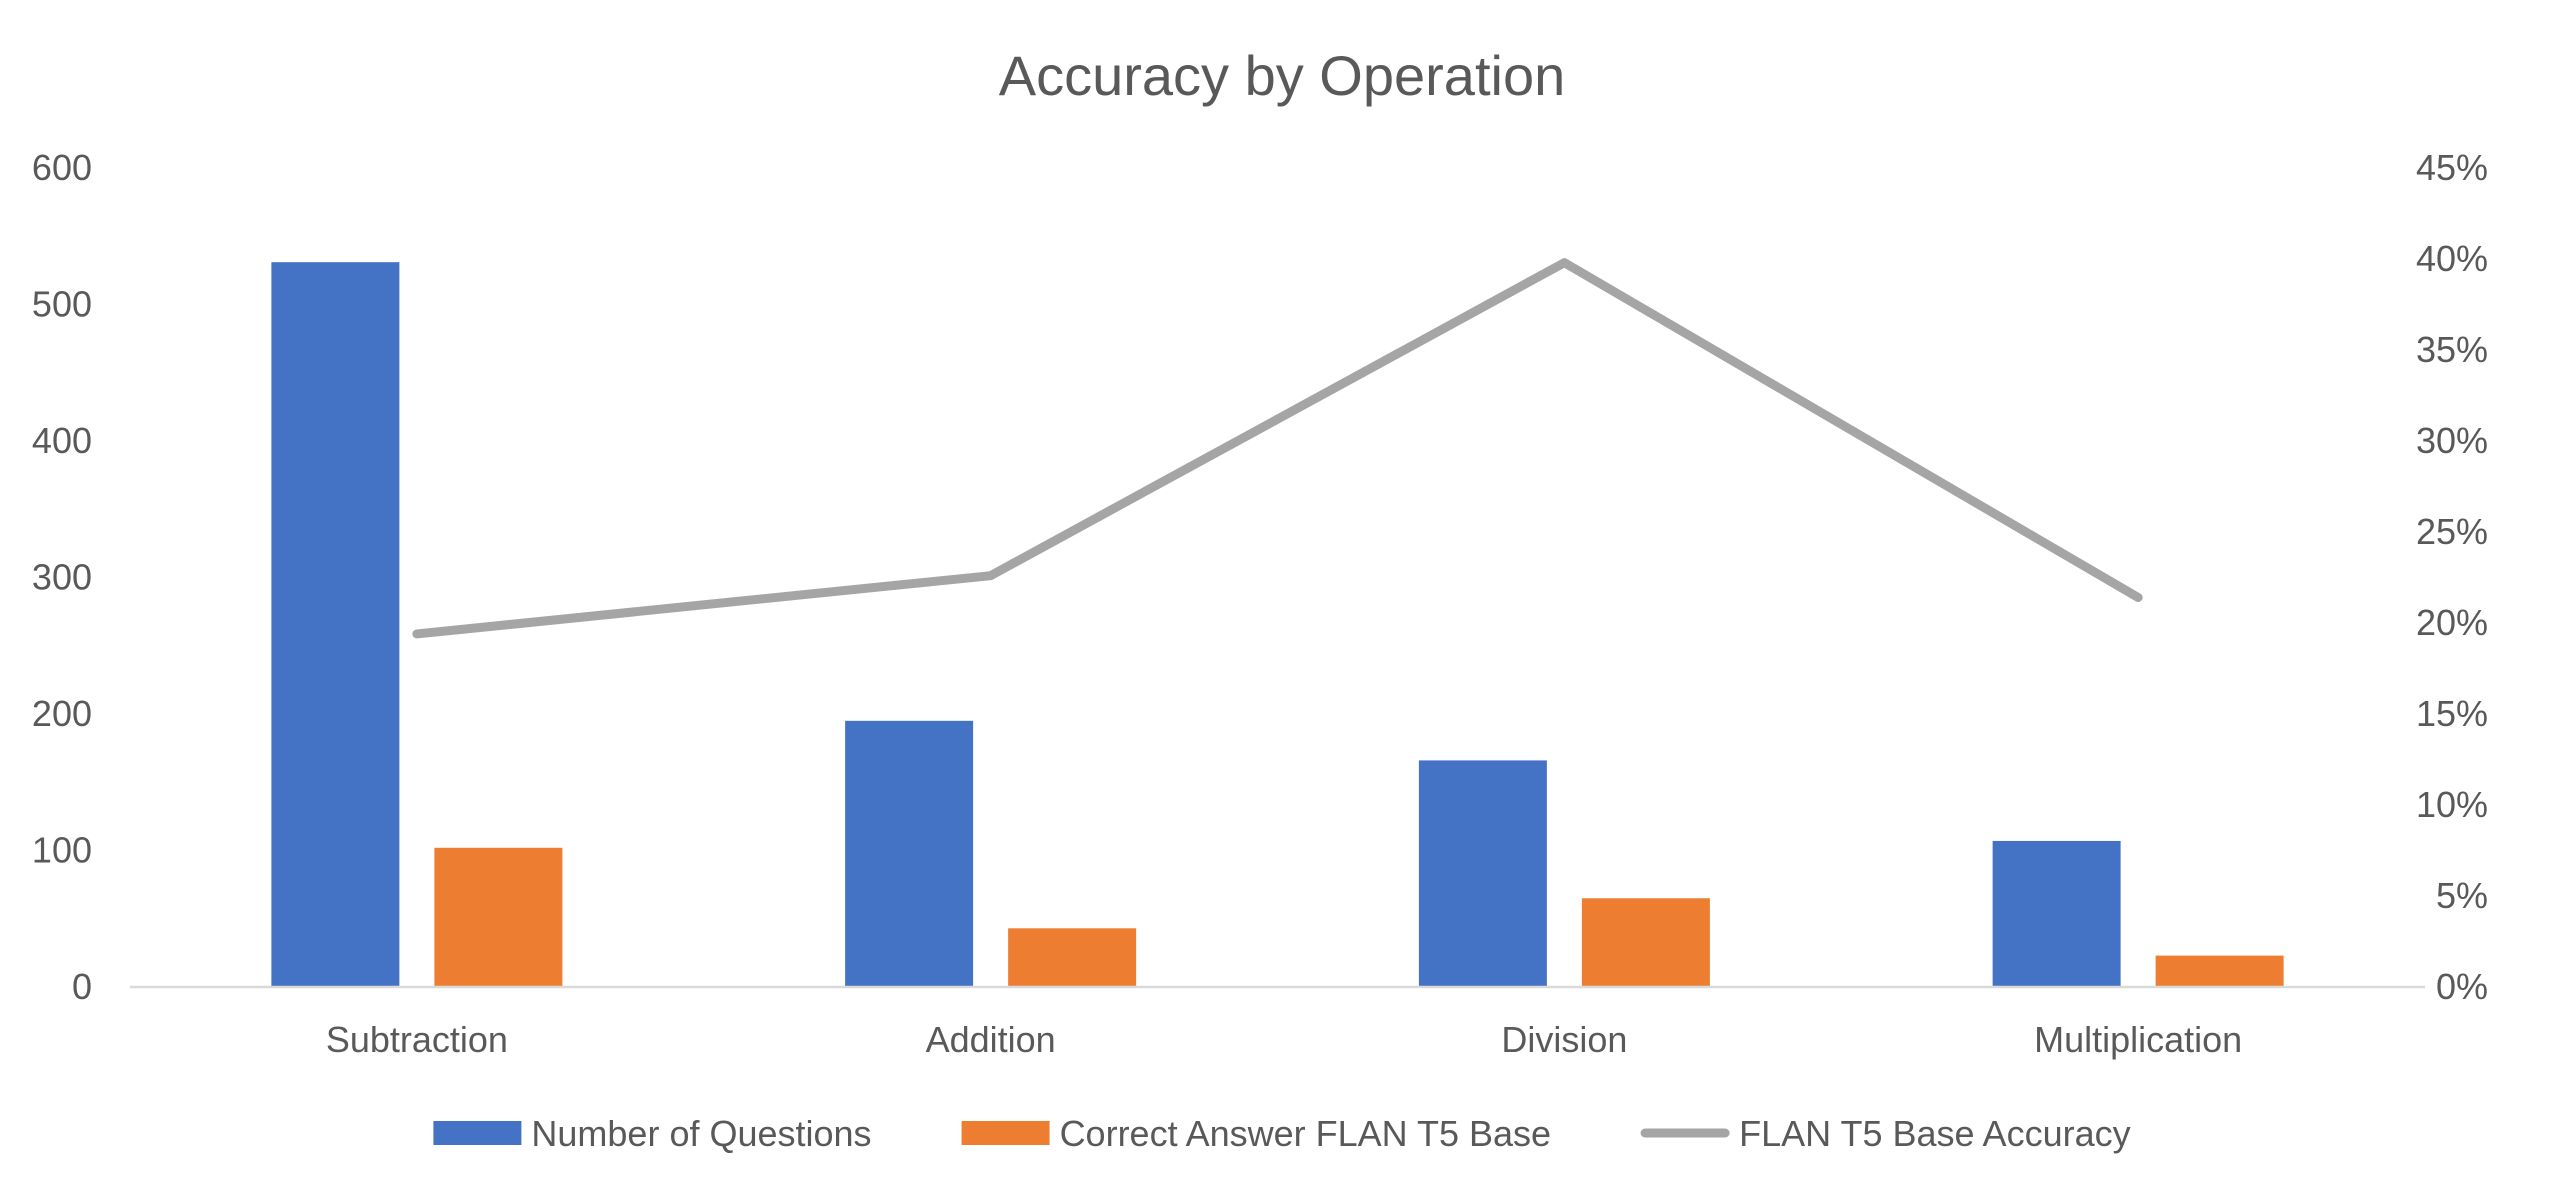 The width and height of the screenshot is (2564, 1198). Describe the element at coordinates (2452, 167) in the screenshot. I see `right-tick-label: 45%` at that location.